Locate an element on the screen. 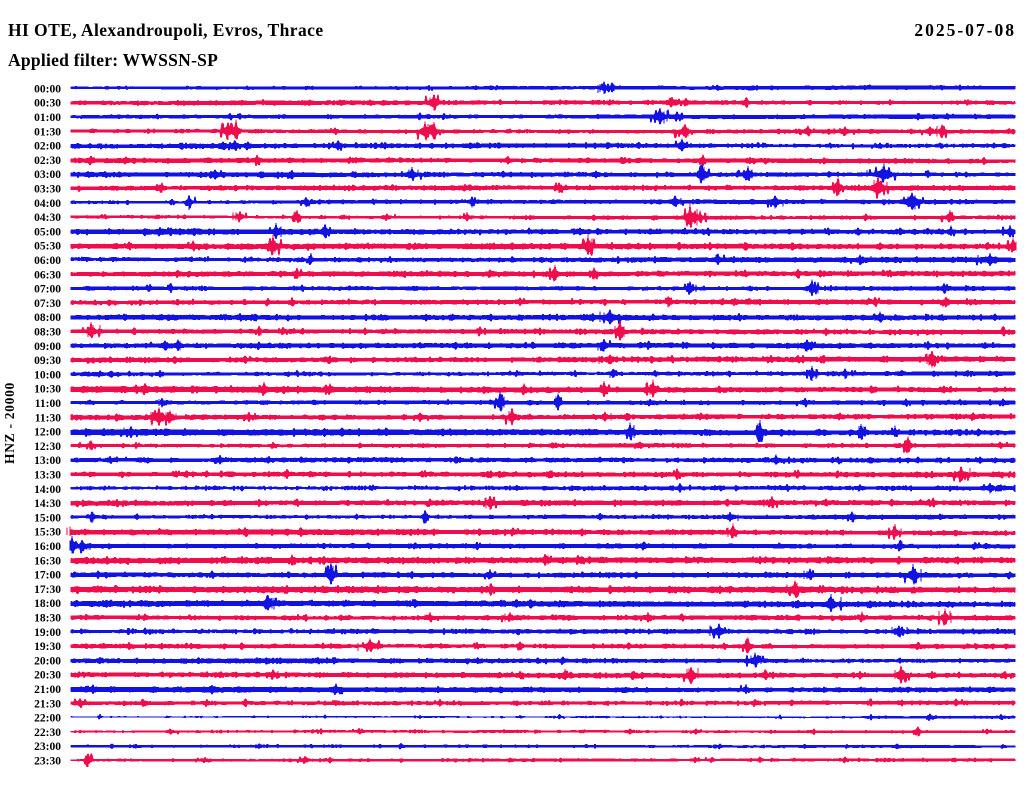 The image size is (1024, 785). svg-text: 02:00 is located at coordinates (47, 147).